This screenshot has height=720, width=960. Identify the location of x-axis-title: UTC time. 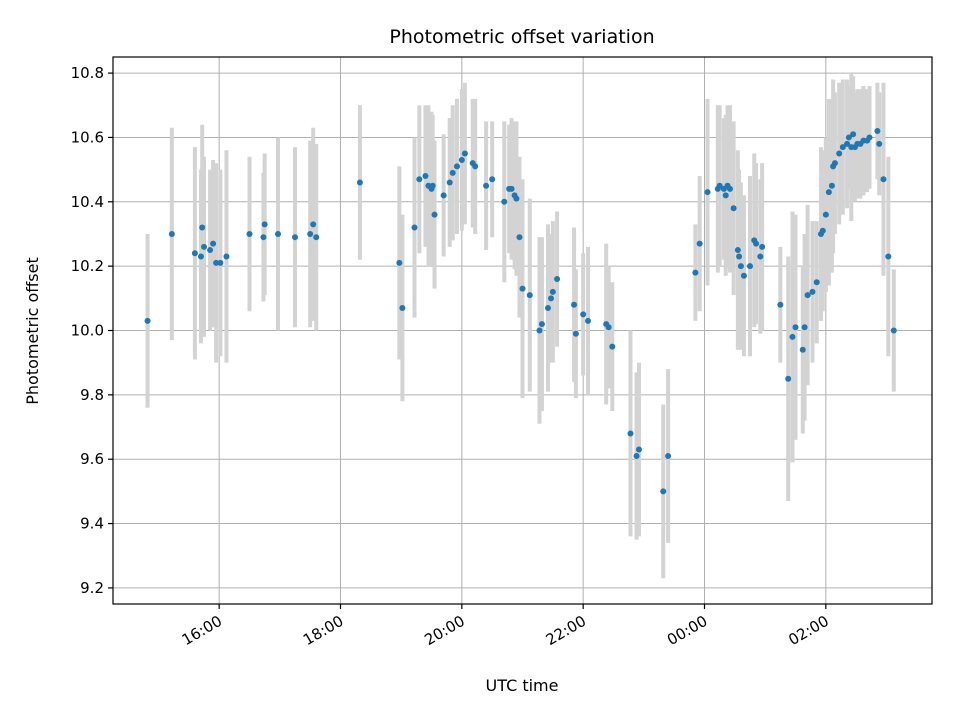
(522, 685).